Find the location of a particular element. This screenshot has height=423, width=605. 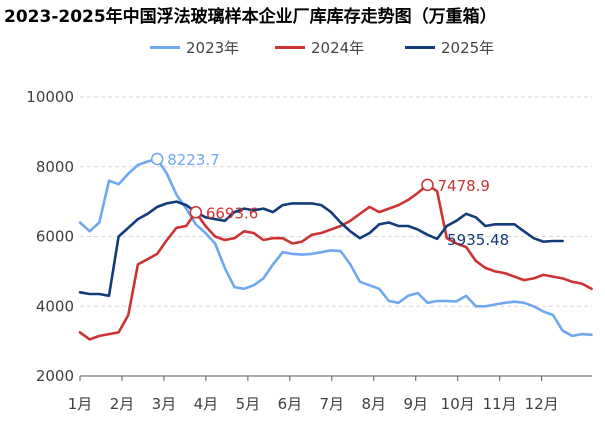

x-tick-label: 5月 is located at coordinates (248, 404).